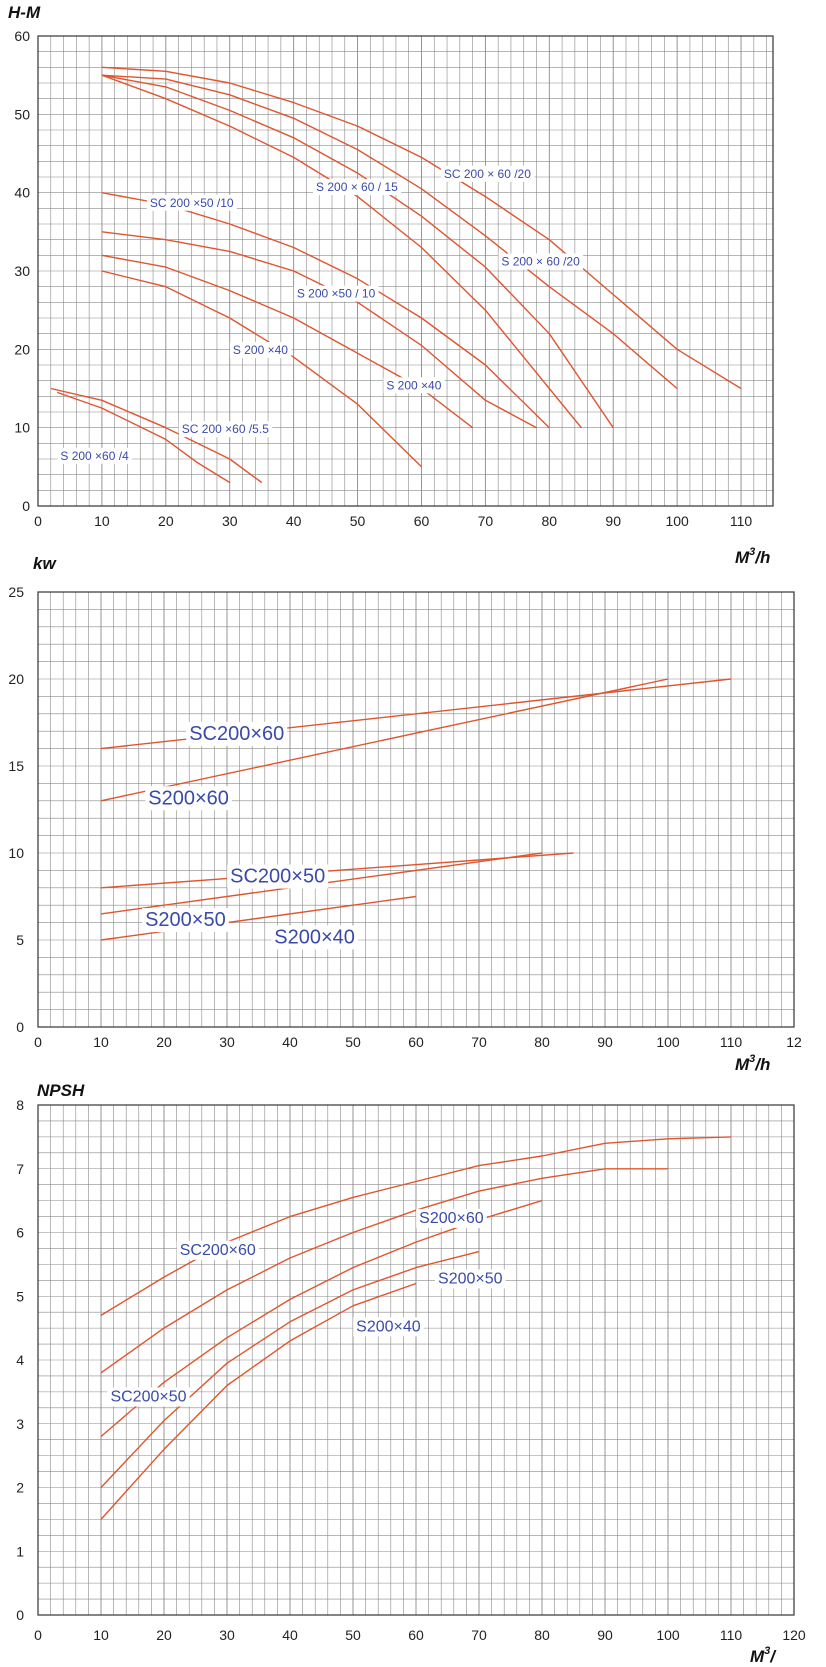 The image size is (826, 1667). I want to click on curve-label-6: S 200 ×40, so click(413, 385).